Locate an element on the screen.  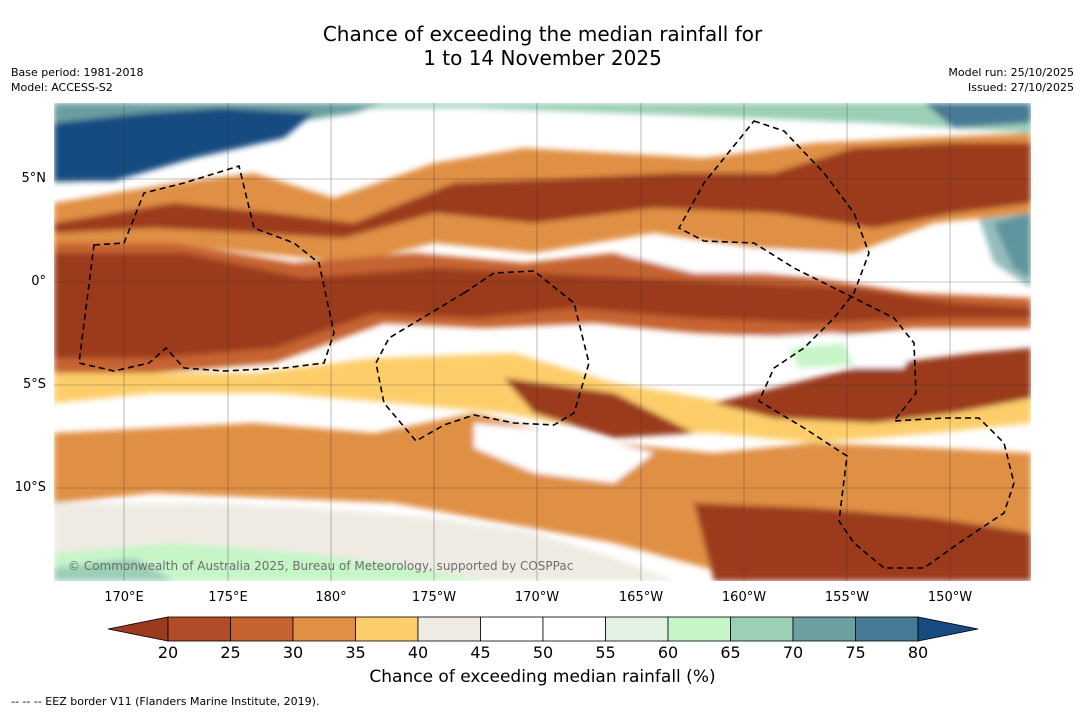
colorbar-label-30: 30 is located at coordinates (293, 652).